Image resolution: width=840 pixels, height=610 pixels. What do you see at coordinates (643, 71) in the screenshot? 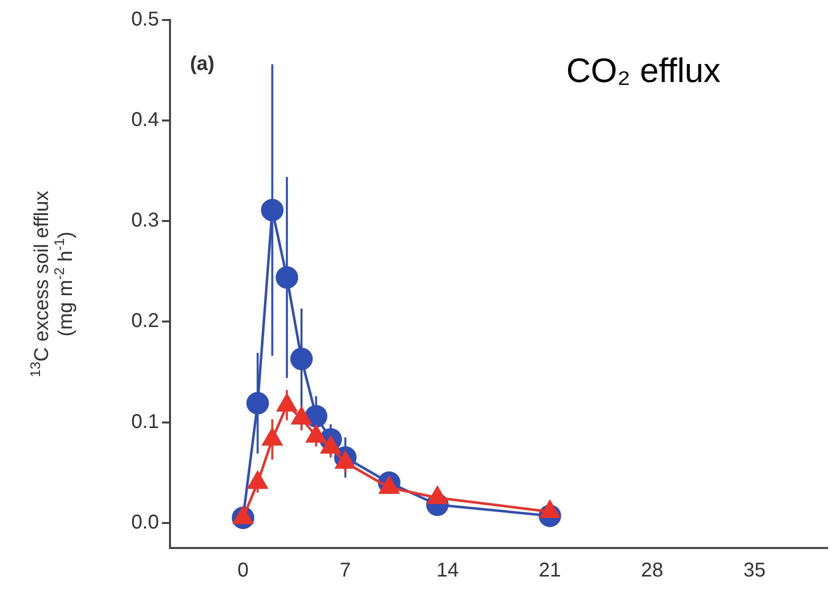
I see `text: CO₂ efflux` at bounding box center [643, 71].